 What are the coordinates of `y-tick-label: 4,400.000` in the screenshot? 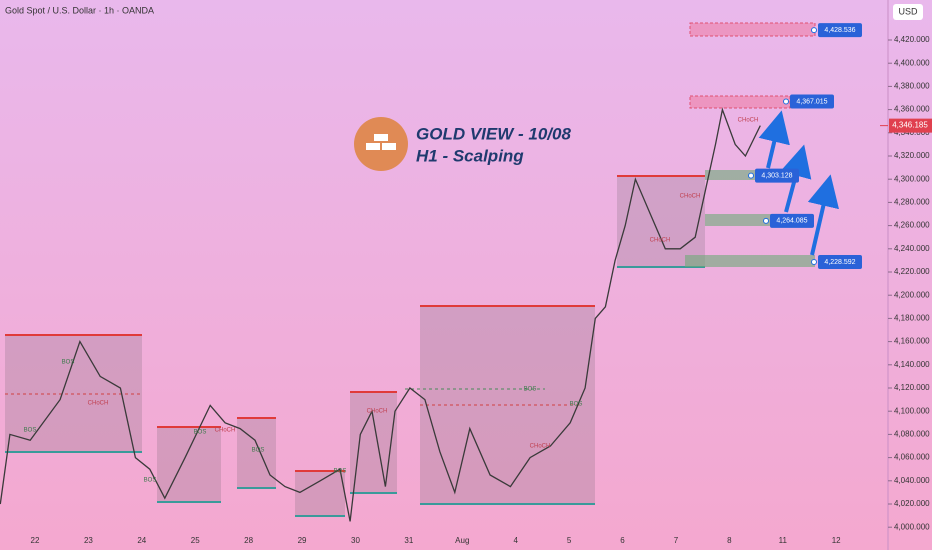 It's located at (912, 62).